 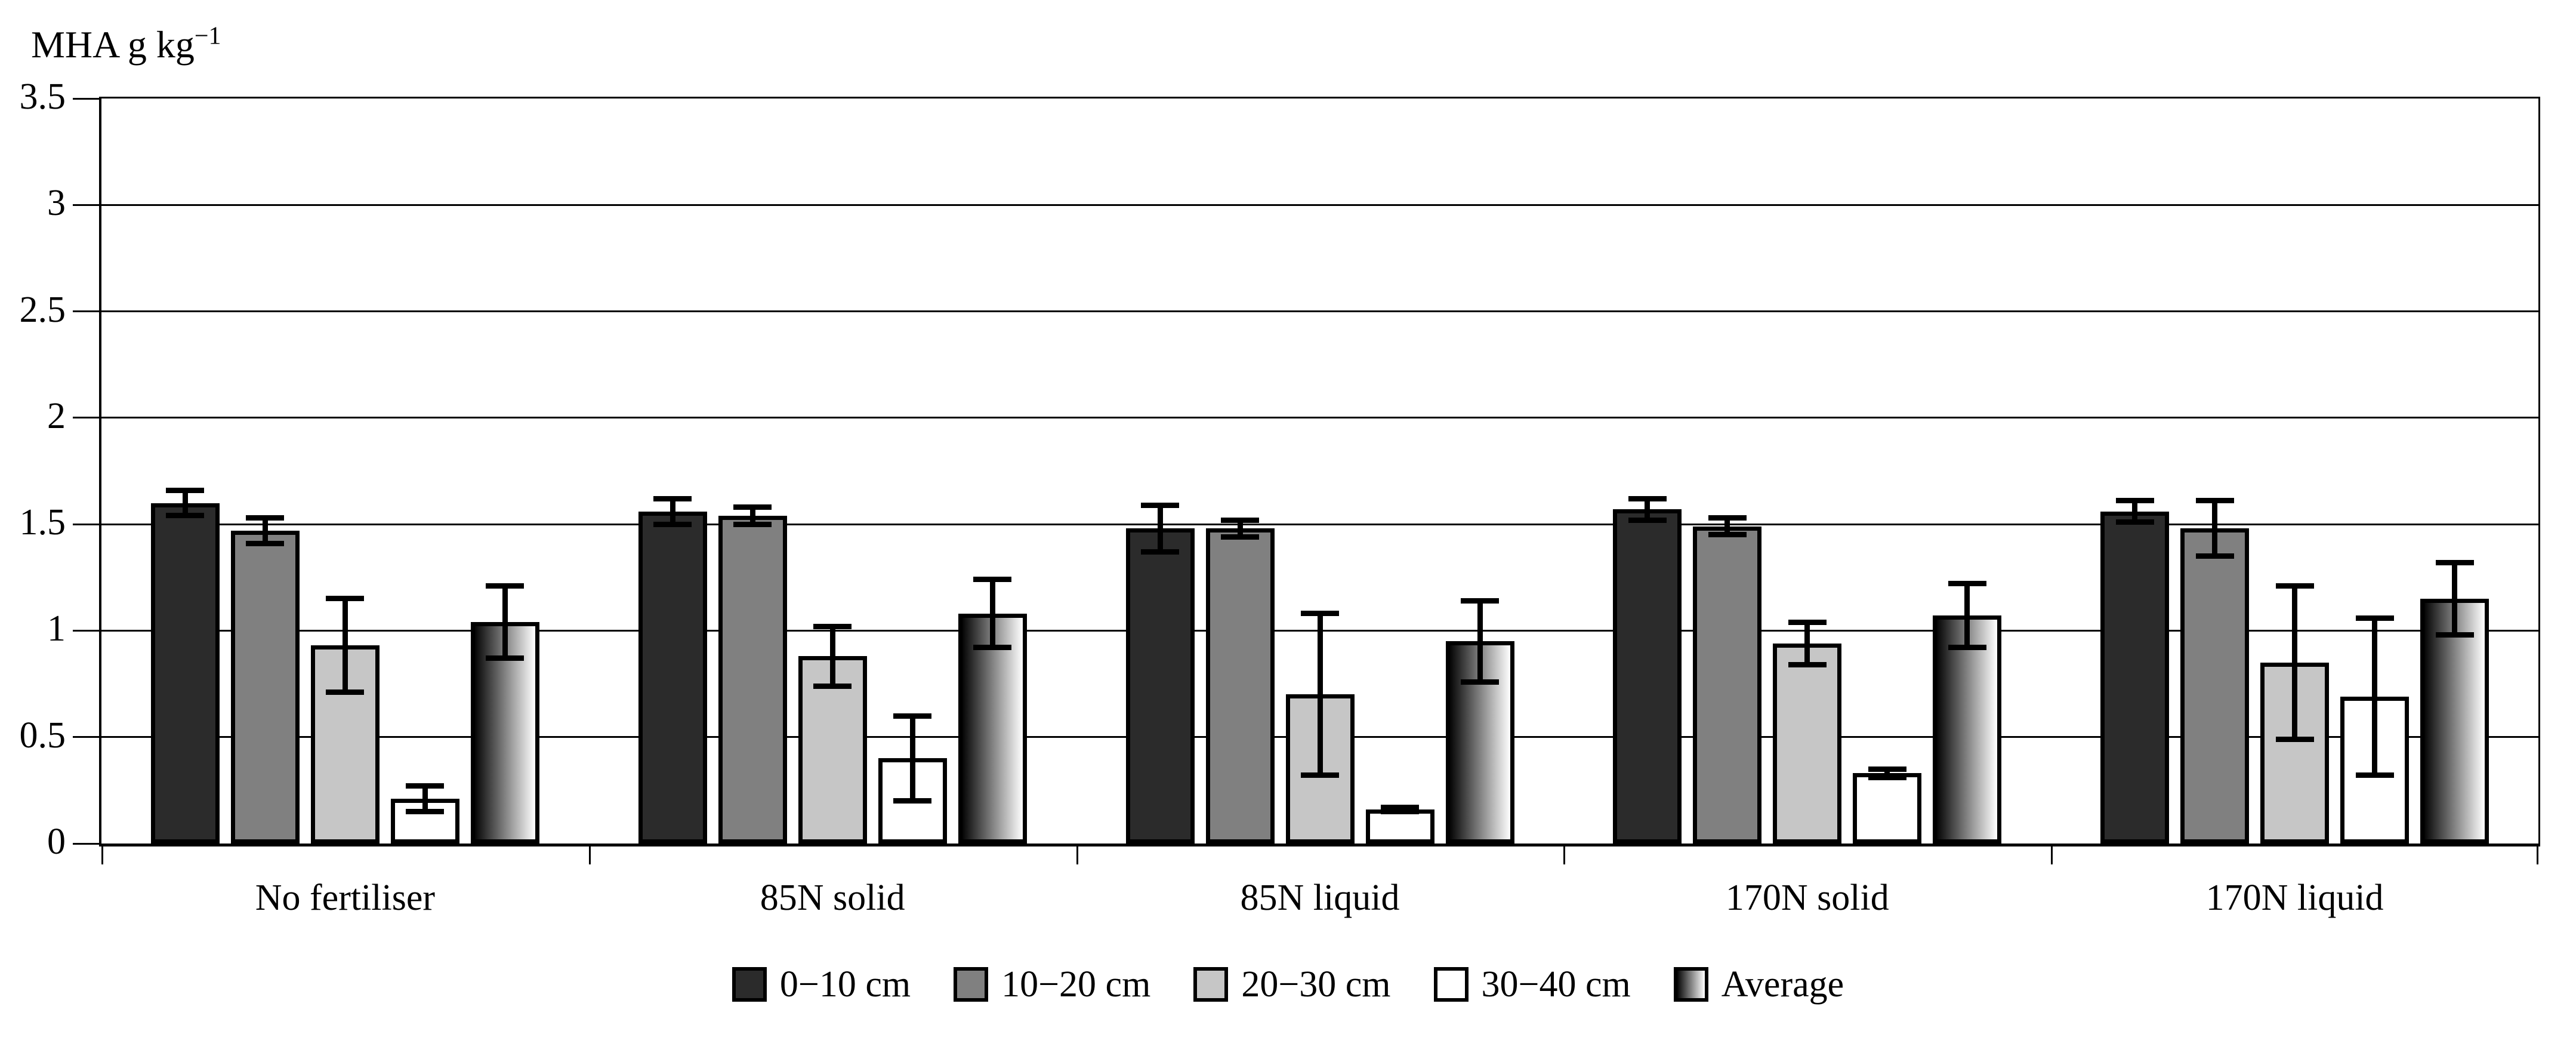 What do you see at coordinates (57, 415) in the screenshot?
I see `y-tick-label: 2` at bounding box center [57, 415].